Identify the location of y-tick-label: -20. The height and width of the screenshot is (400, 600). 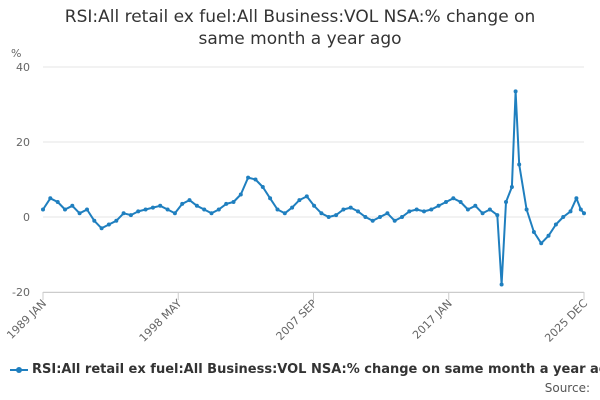
(21, 292).